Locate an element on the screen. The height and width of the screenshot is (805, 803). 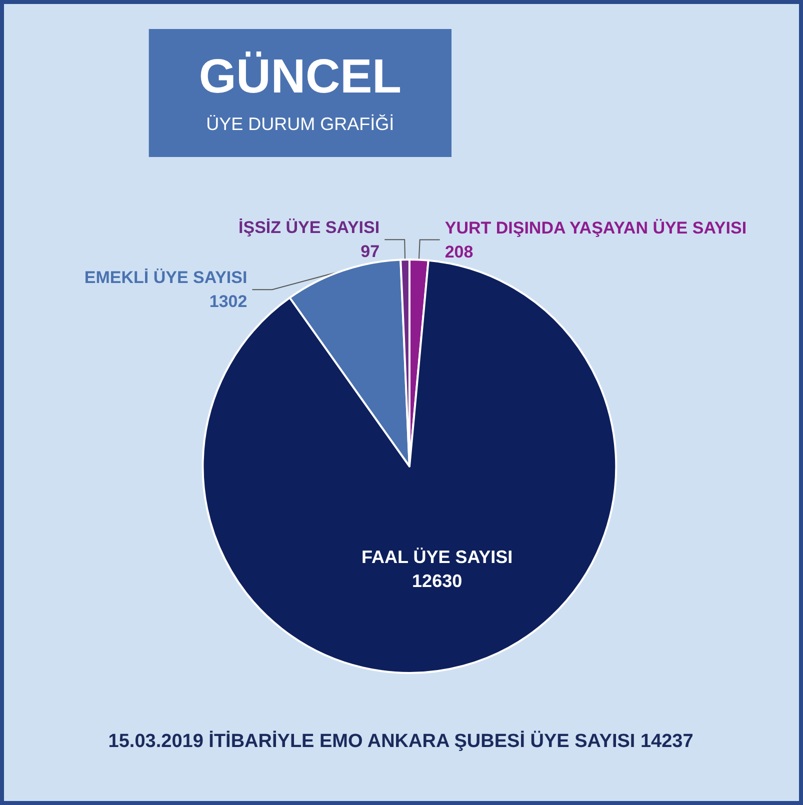
data-label: 208 is located at coordinates (459, 252).